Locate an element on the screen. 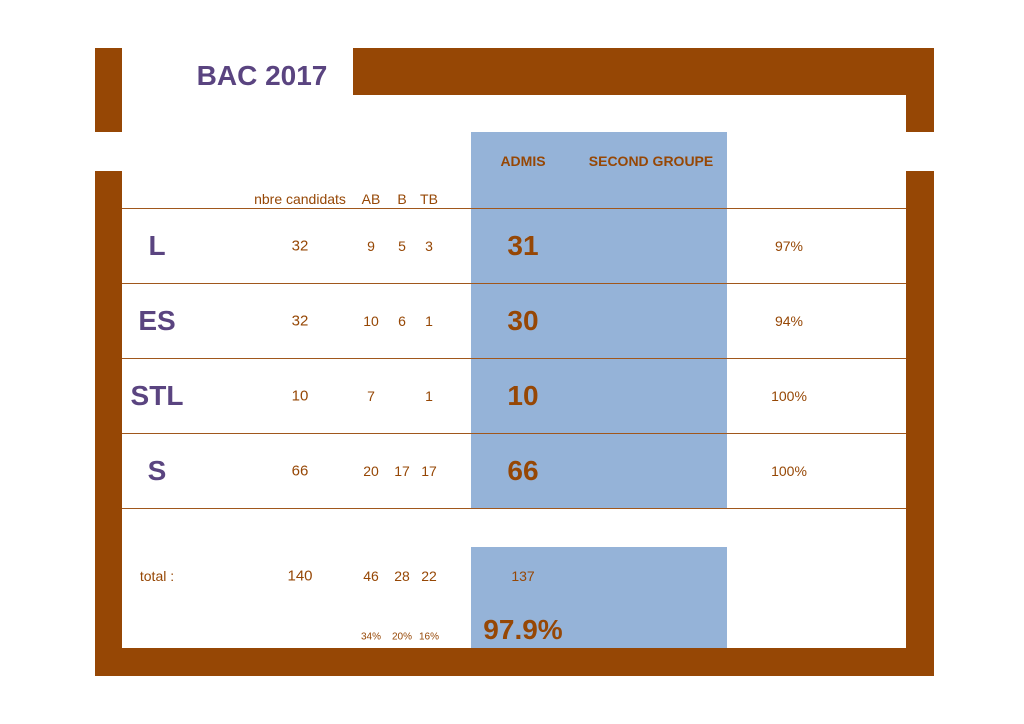  row-admis: 66 is located at coordinates (523, 470).